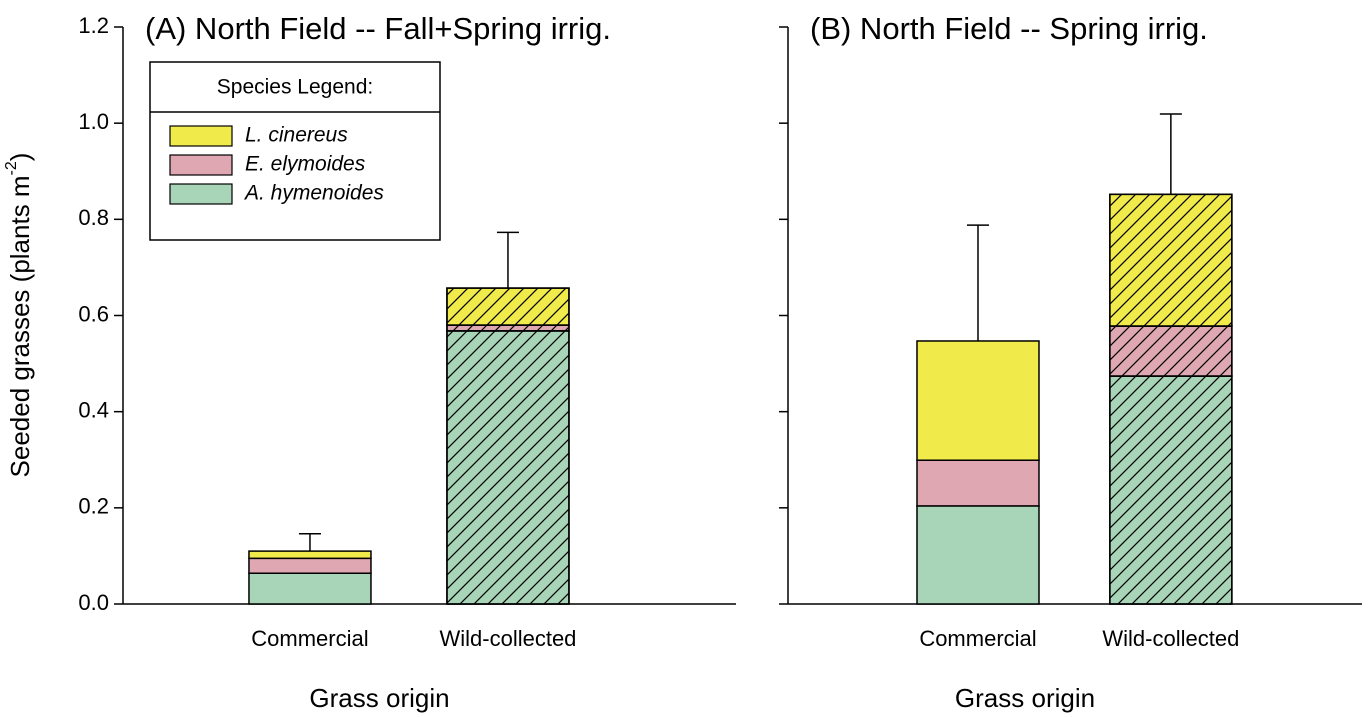  Describe the element at coordinates (93, 217) in the screenshot. I see `y-tick-label: 0.8` at that location.